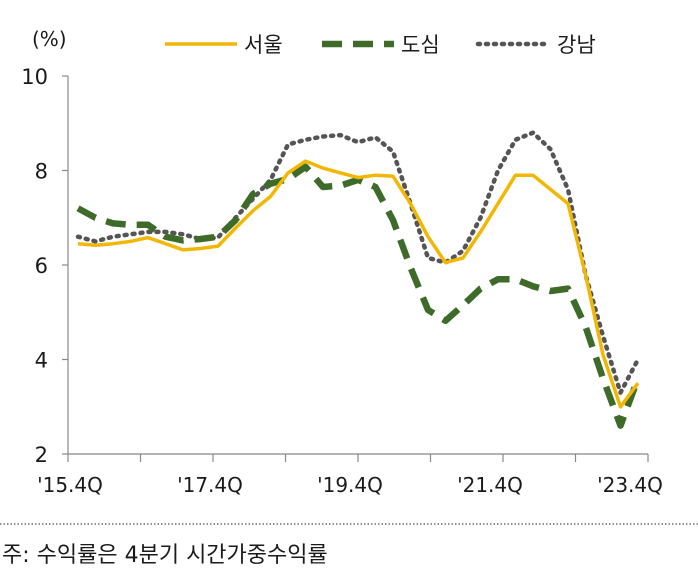 The height and width of the screenshot is (573, 698). I want to click on x-tick-label: '23.4Q, so click(630, 485).